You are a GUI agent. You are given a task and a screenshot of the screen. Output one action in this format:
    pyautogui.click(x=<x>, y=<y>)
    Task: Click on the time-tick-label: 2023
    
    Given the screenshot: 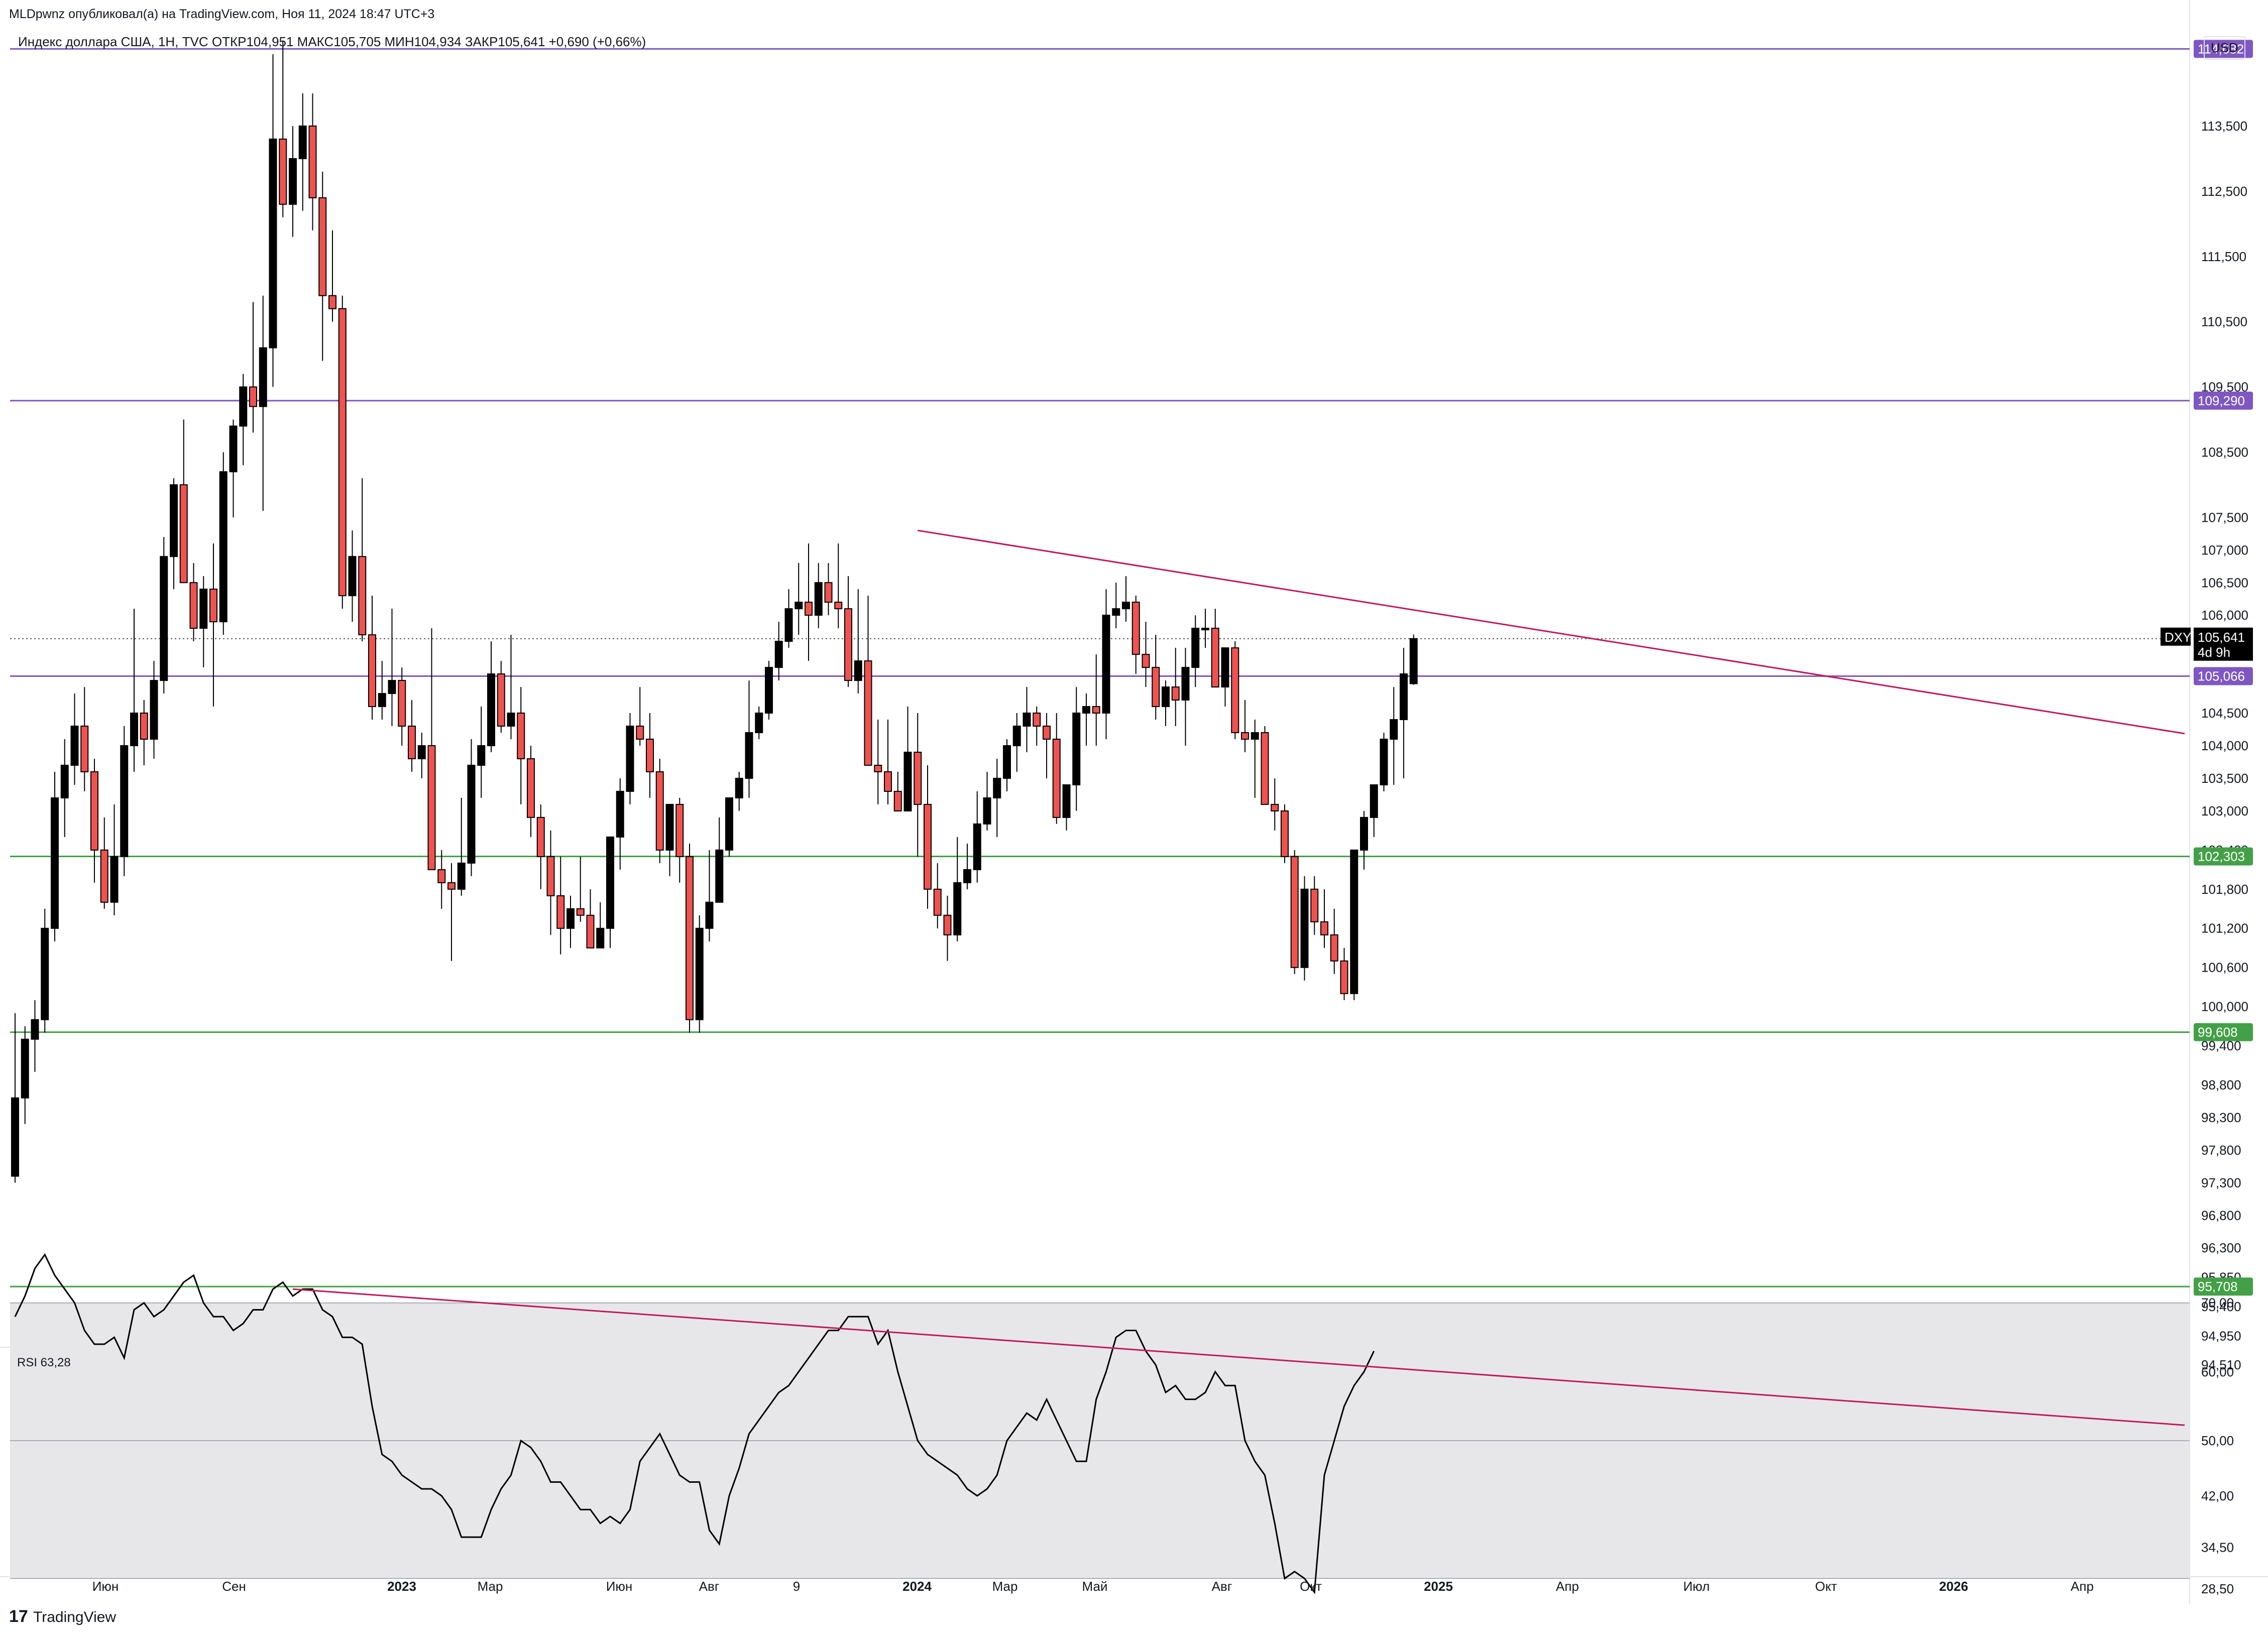 What is the action you would take?
    pyautogui.click(x=401, y=1586)
    